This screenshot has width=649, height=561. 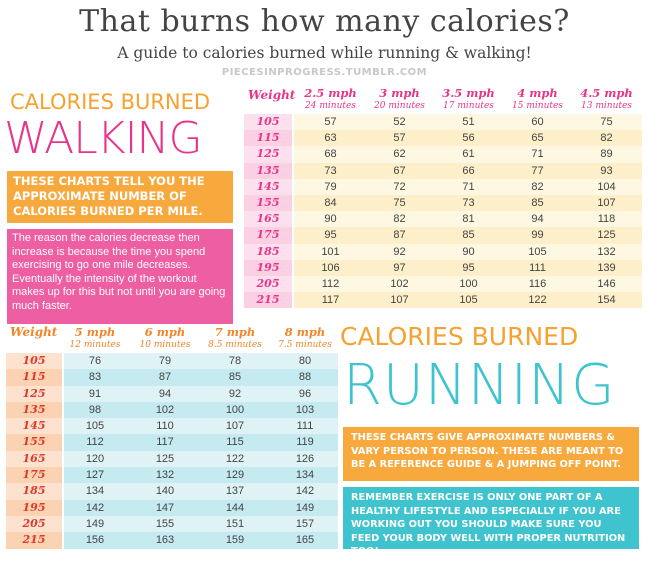 I want to click on running-cell: 147, so click(x=165, y=507).